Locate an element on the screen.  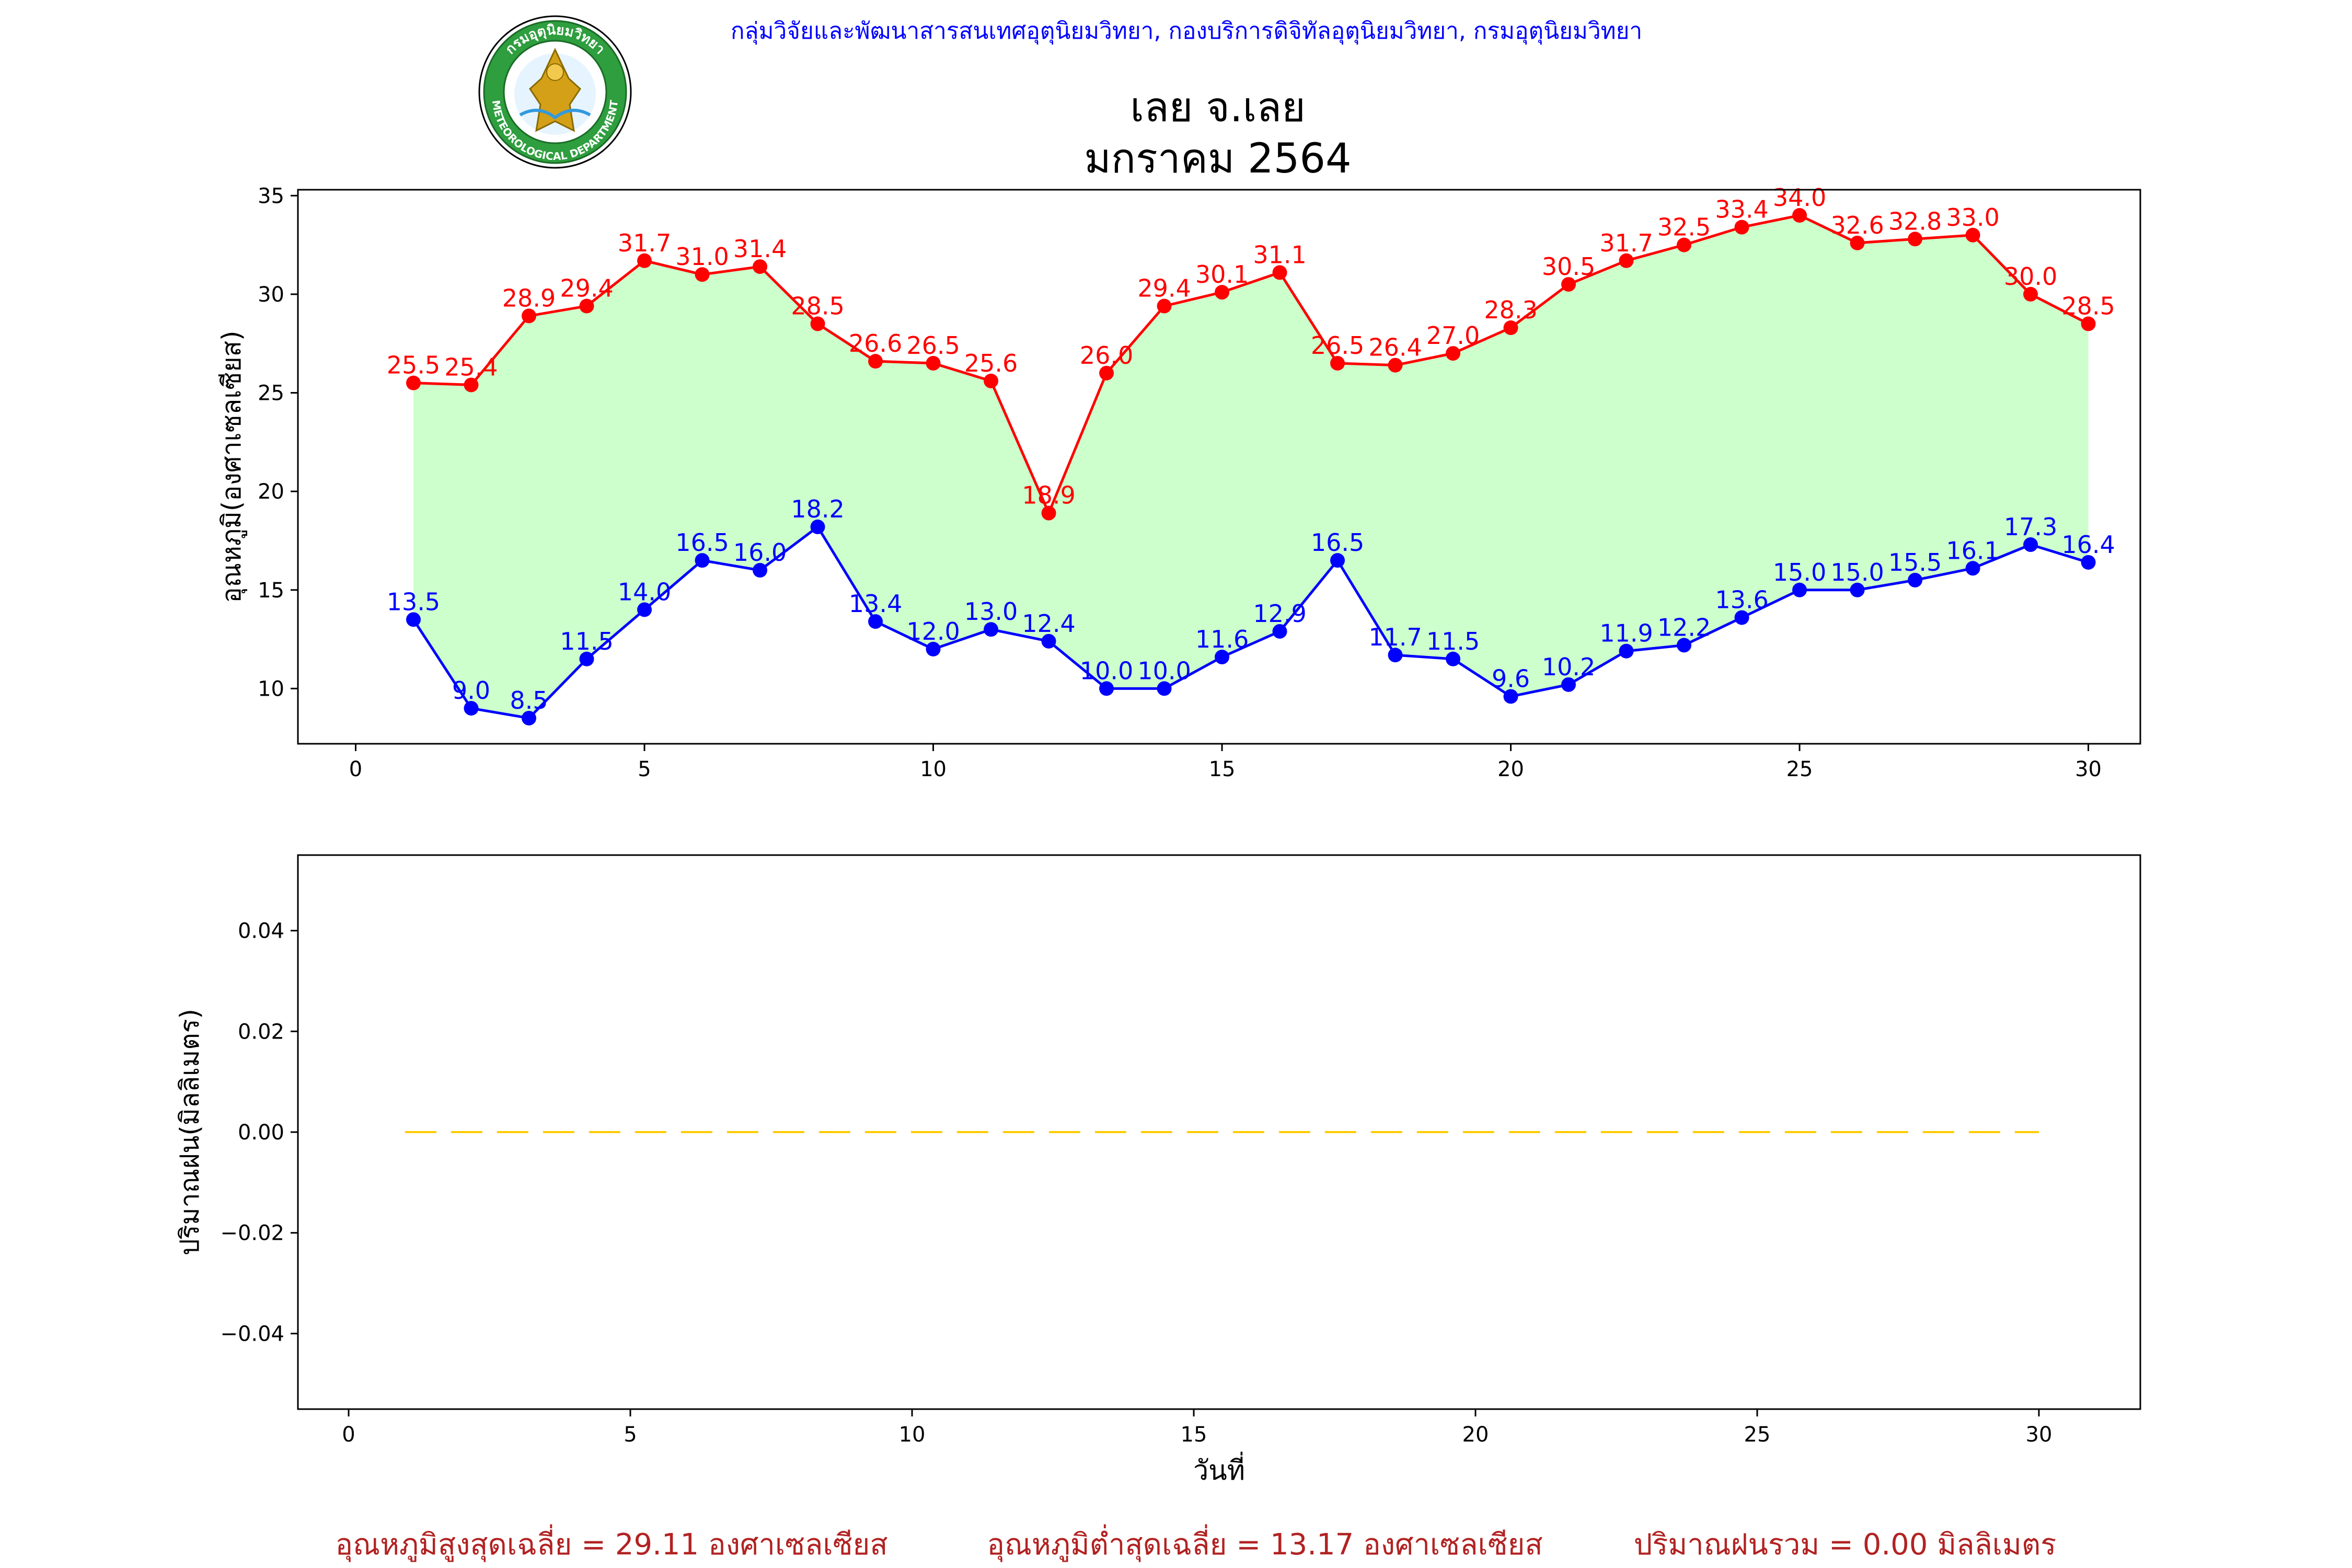
x-tick-label: 0 is located at coordinates (355, 769).